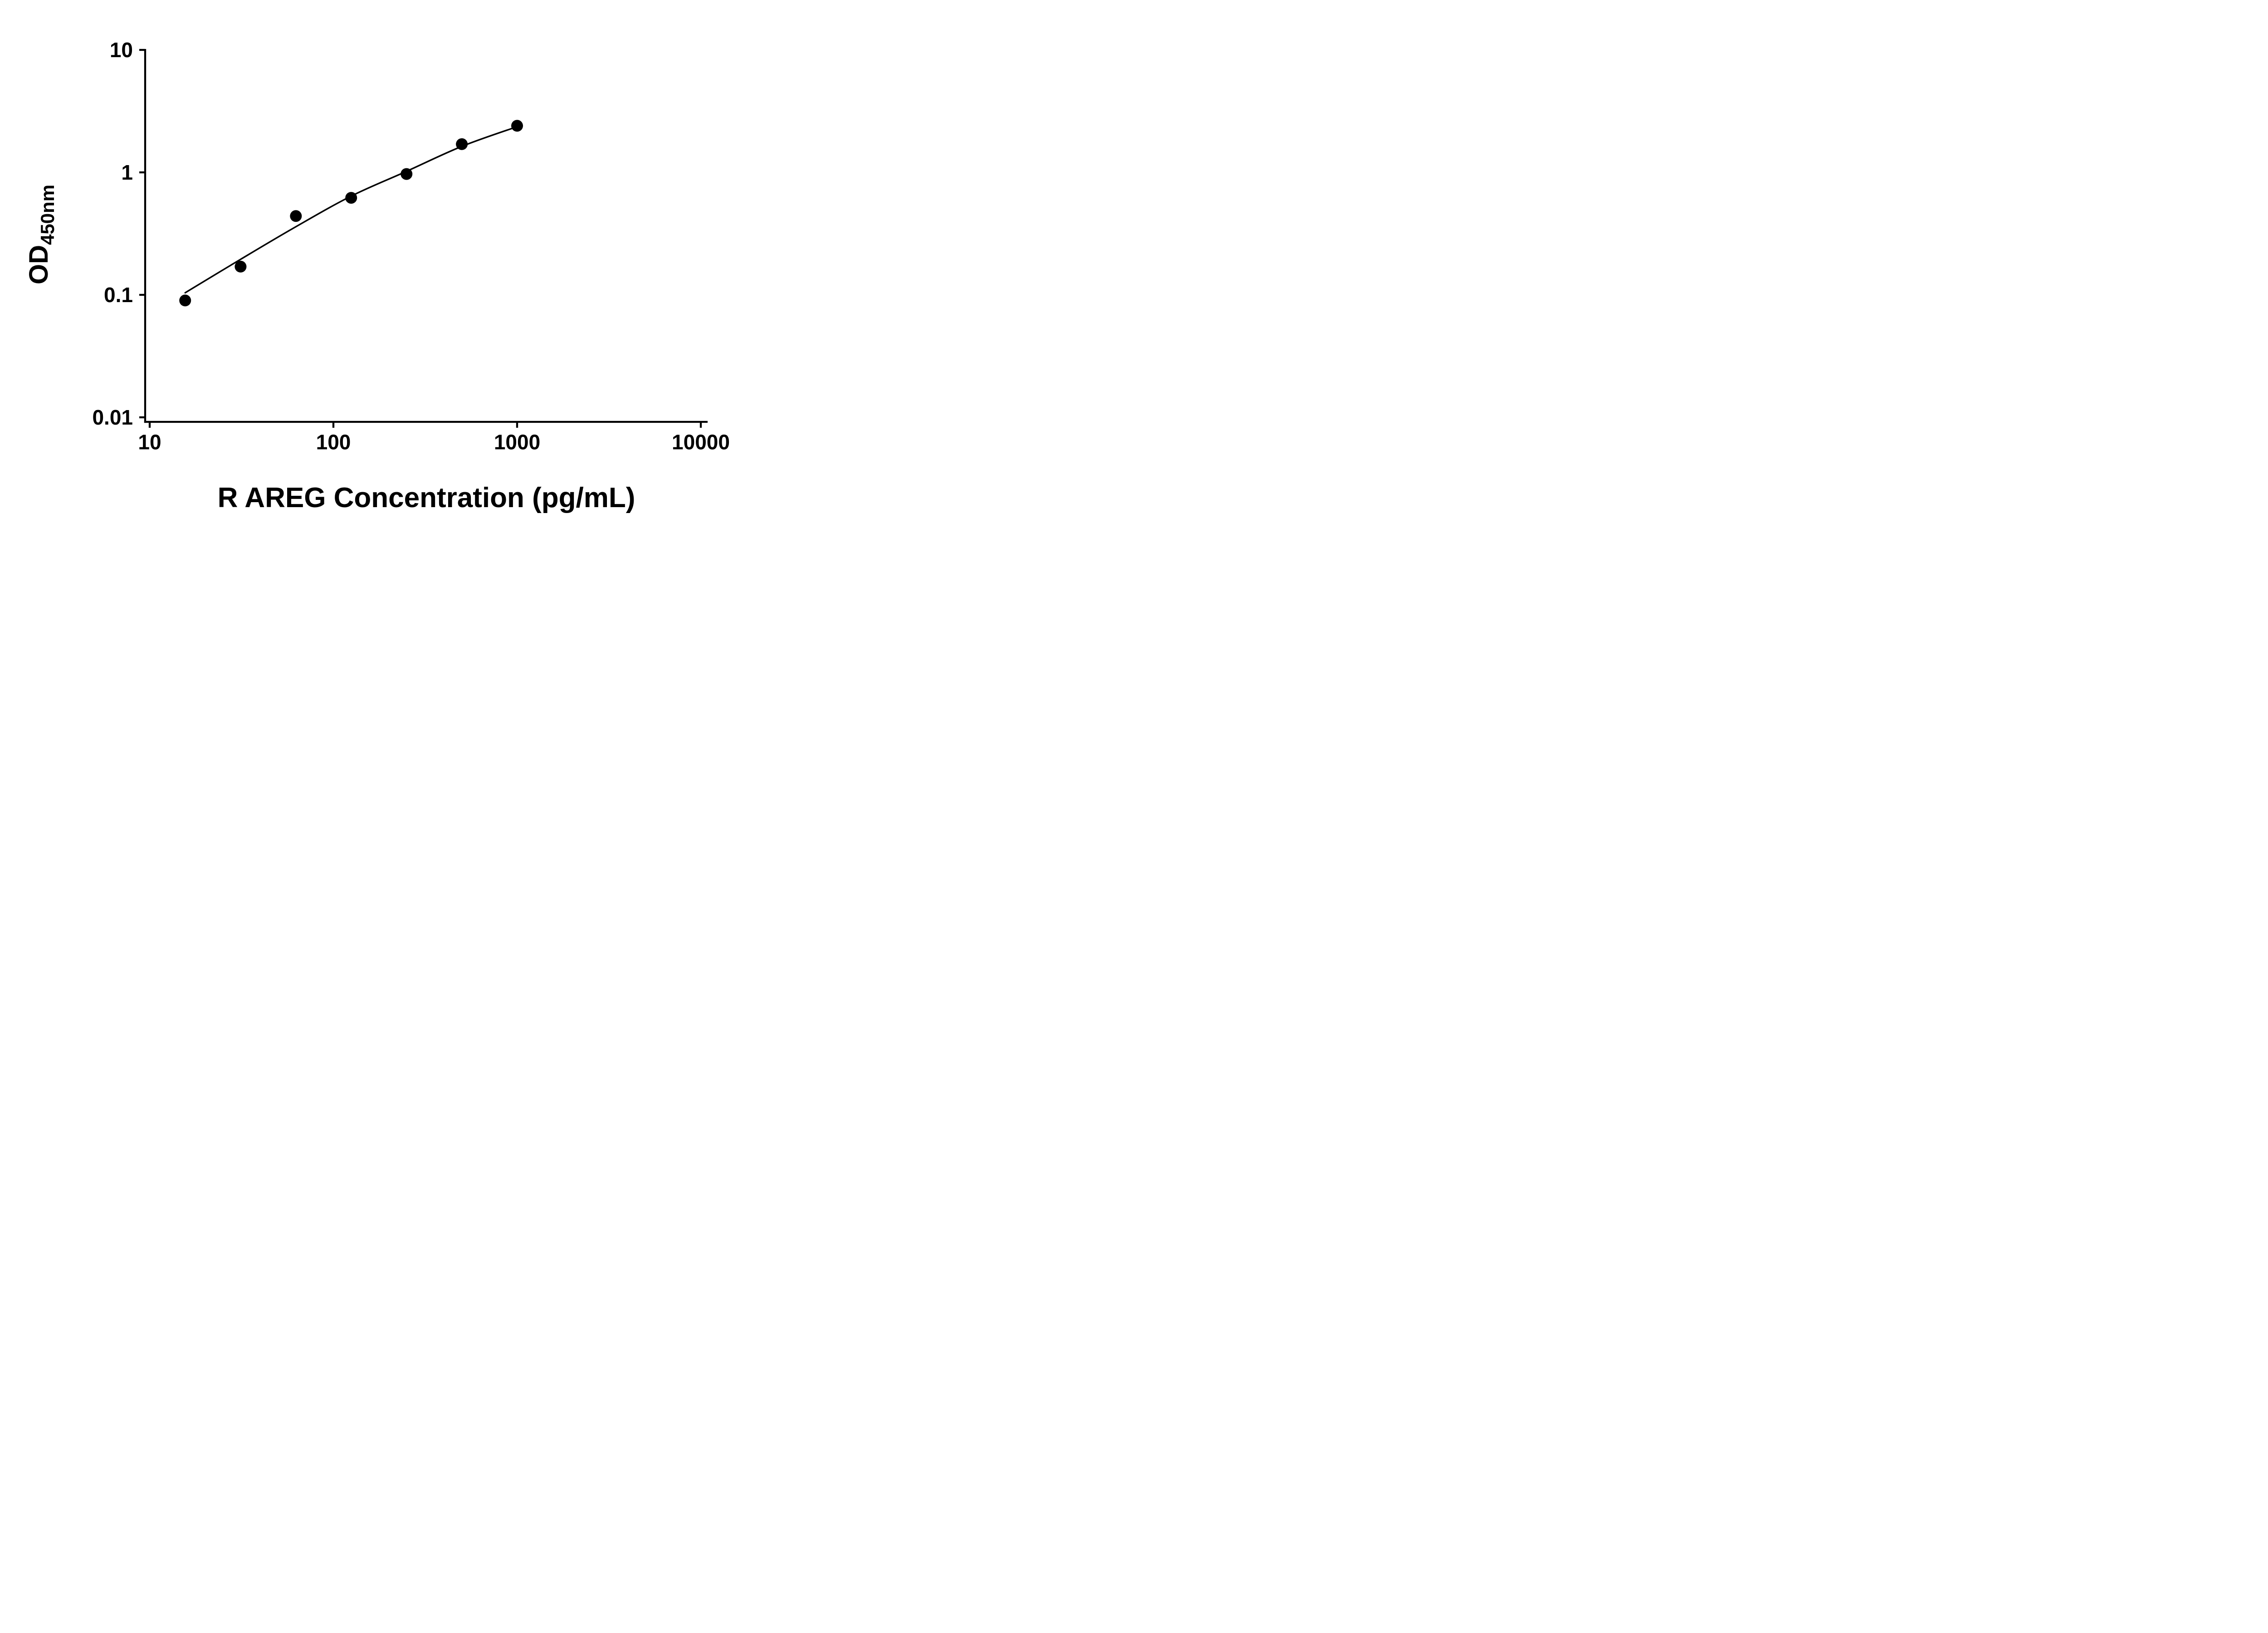 The image size is (2268, 1633). What do you see at coordinates (113, 417) in the screenshot?
I see `y-tick-label: 0.01` at bounding box center [113, 417].